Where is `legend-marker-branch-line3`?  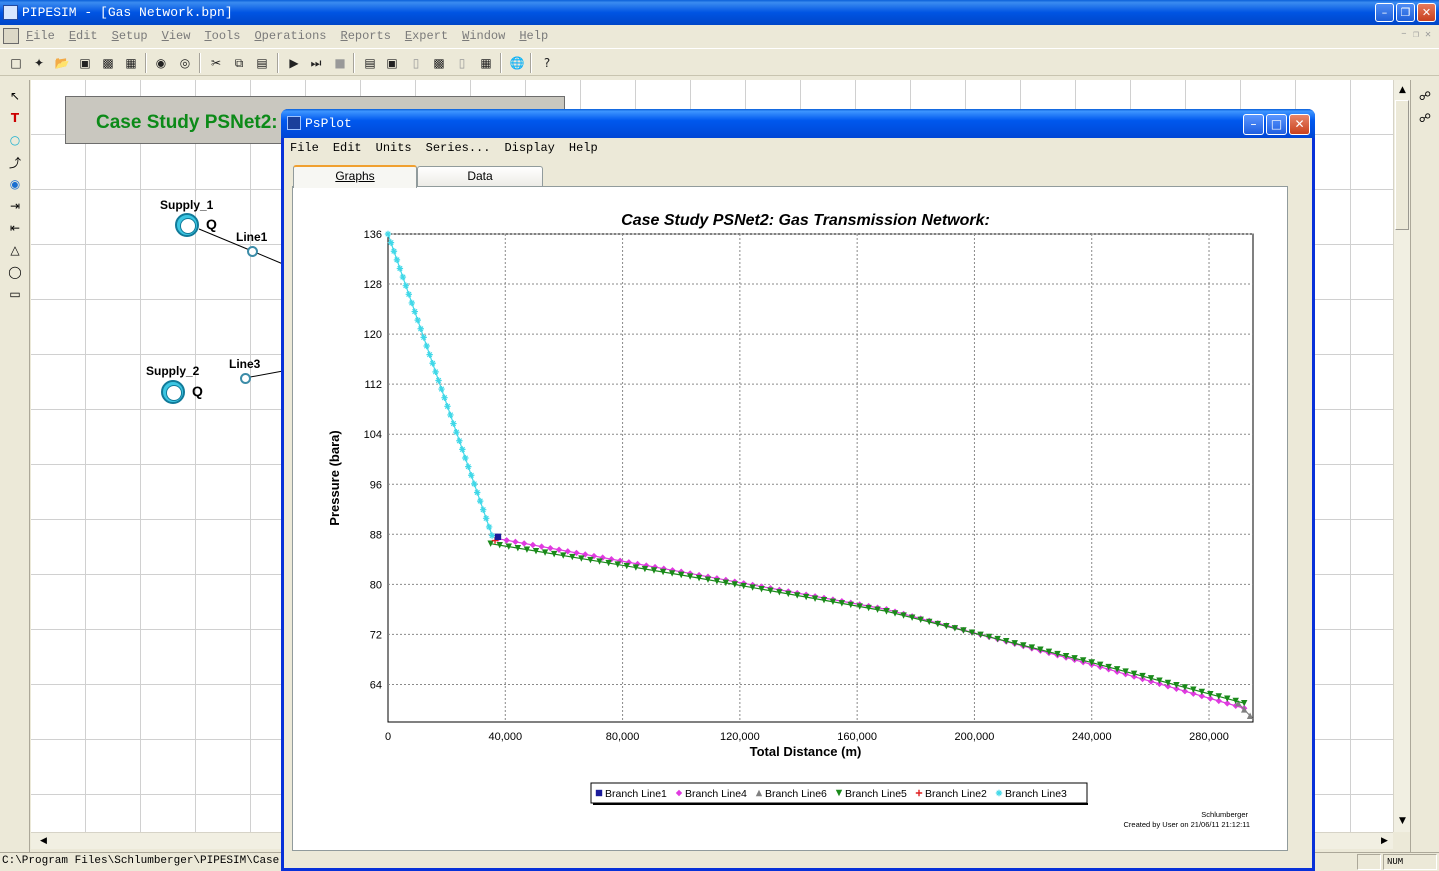
legend-marker-branch-line3 is located at coordinates (999, 793).